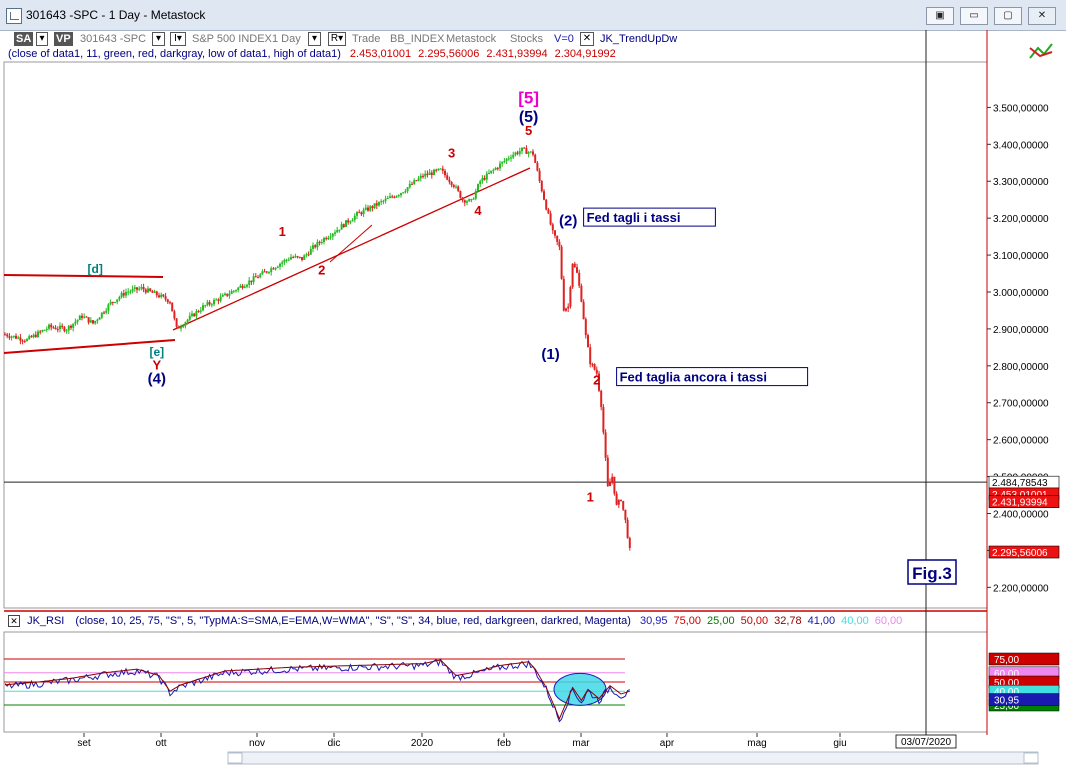  What do you see at coordinates (633, 758) in the screenshot?
I see `scrollbar-track` at bounding box center [633, 758].